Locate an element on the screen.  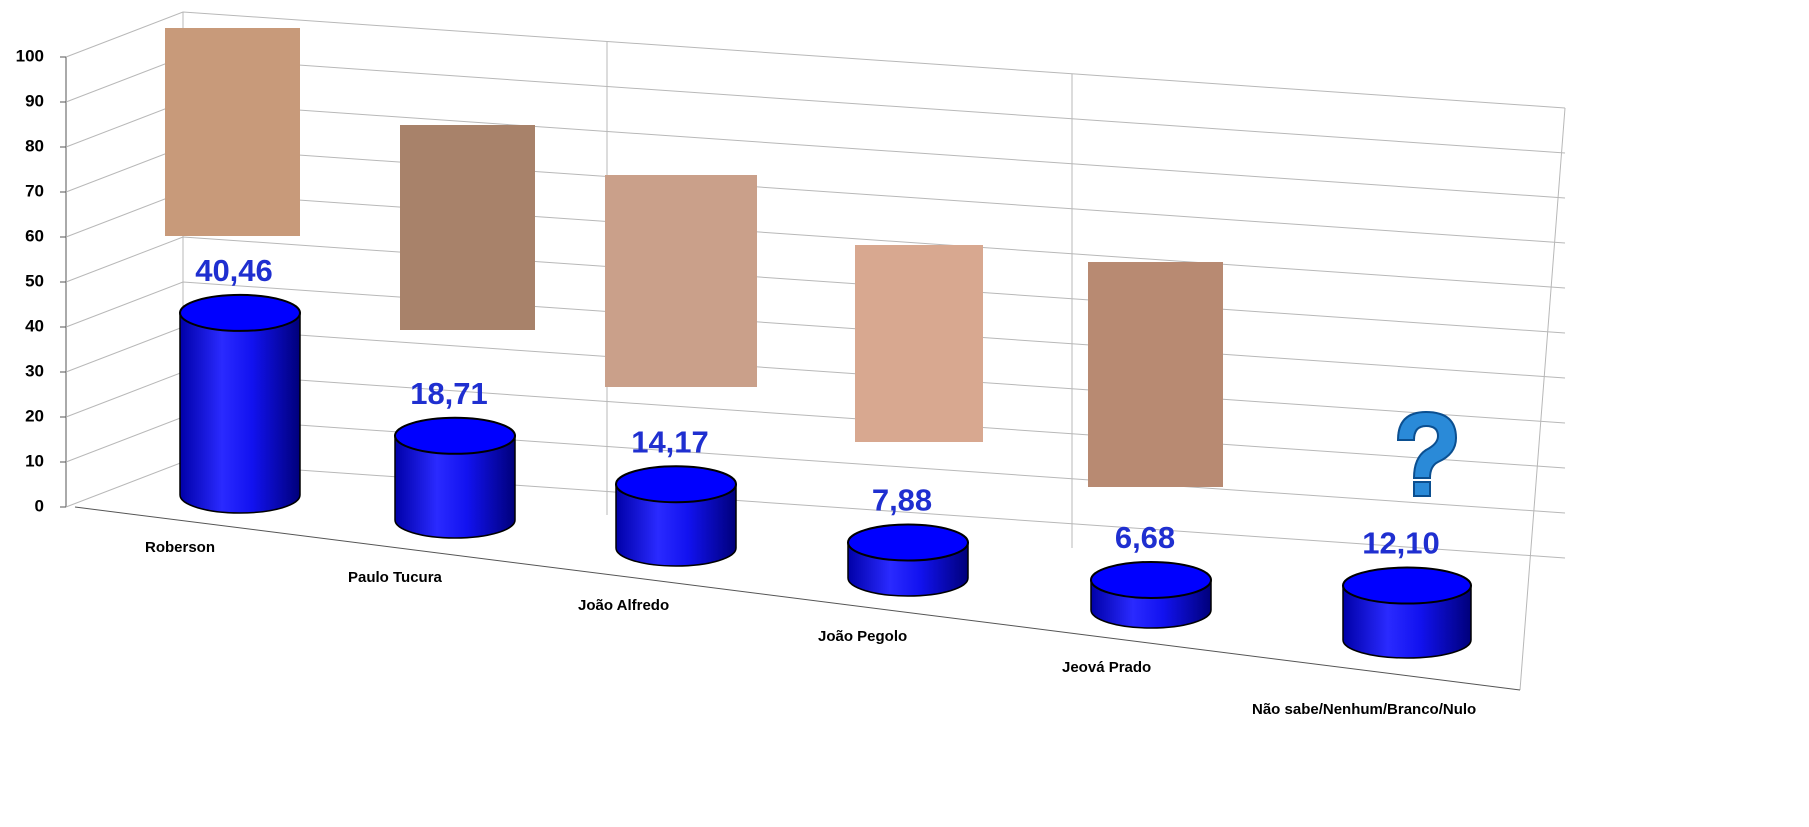
x-tick-label: Roberson is located at coordinates (180, 547).